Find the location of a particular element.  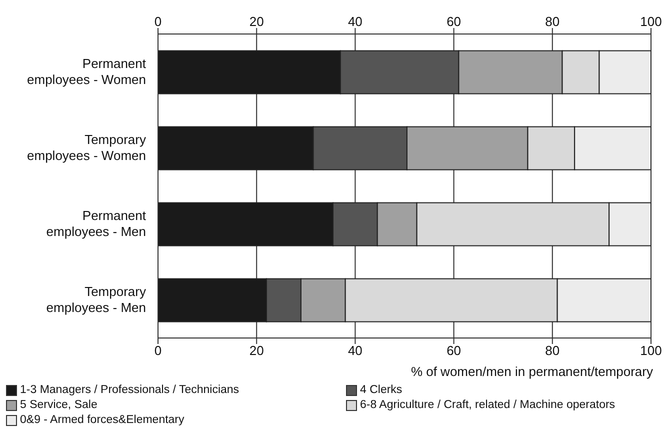

x-tick-label: 100 is located at coordinates (651, 21).